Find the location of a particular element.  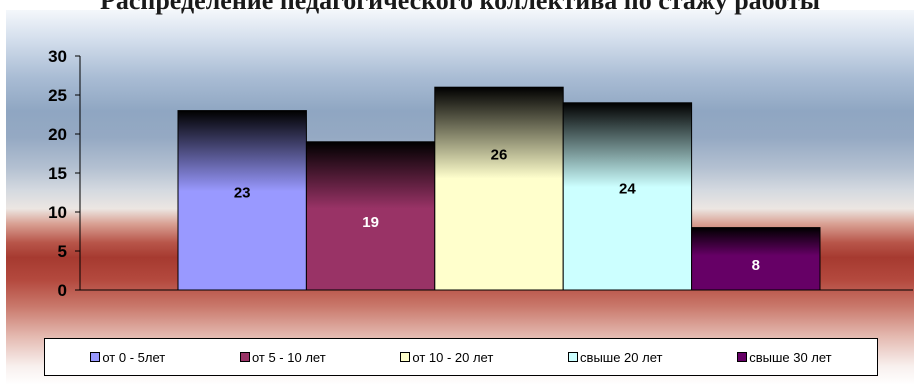

legend-label: от 5 - 10 лет is located at coordinates (288, 357).